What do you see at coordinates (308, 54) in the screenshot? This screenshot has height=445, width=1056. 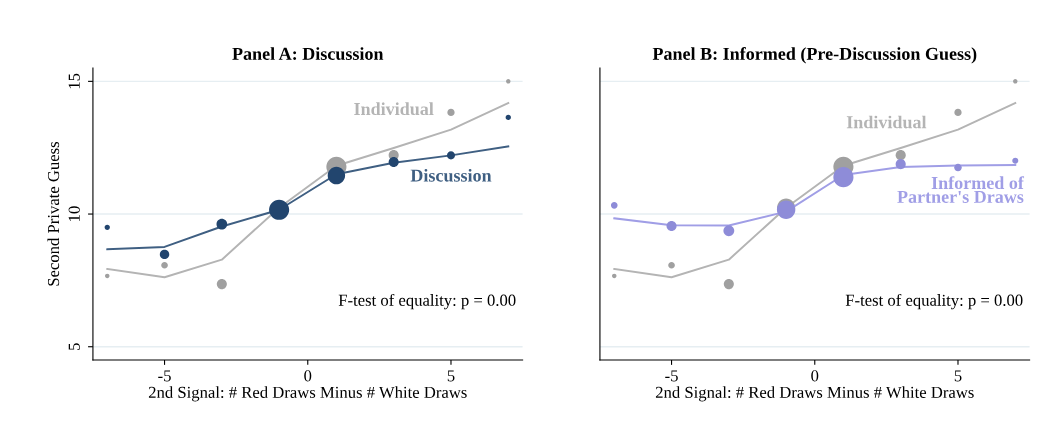 I see `chart-title: Panel A: Discussion` at bounding box center [308, 54].